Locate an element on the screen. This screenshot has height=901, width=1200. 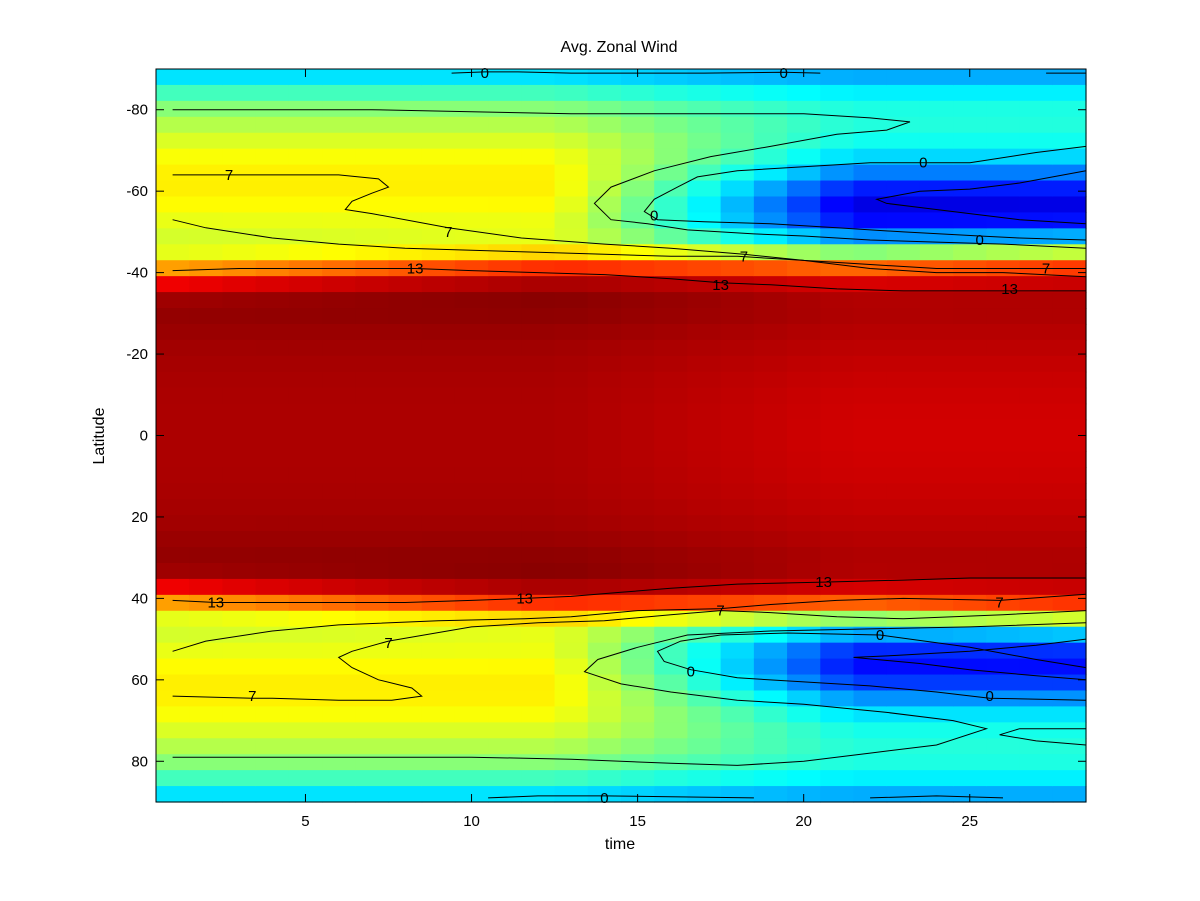
y-tick-label: 60 is located at coordinates (139, 680).